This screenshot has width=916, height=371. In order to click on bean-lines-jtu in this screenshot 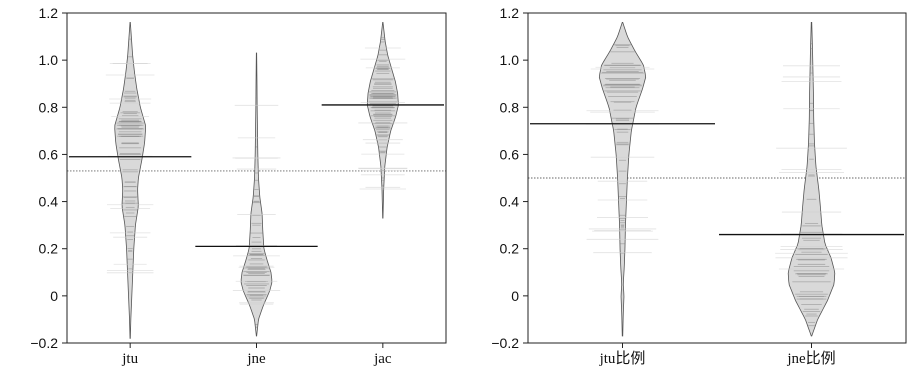, I will do `click(130, 156)`.